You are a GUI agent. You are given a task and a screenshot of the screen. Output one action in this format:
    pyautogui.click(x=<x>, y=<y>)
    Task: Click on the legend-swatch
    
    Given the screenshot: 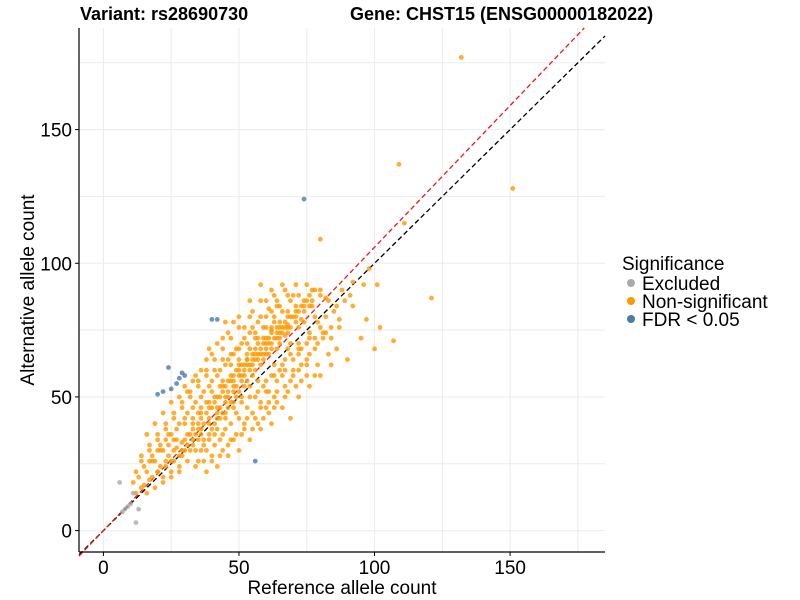 What is the action you would take?
    pyautogui.click(x=631, y=319)
    